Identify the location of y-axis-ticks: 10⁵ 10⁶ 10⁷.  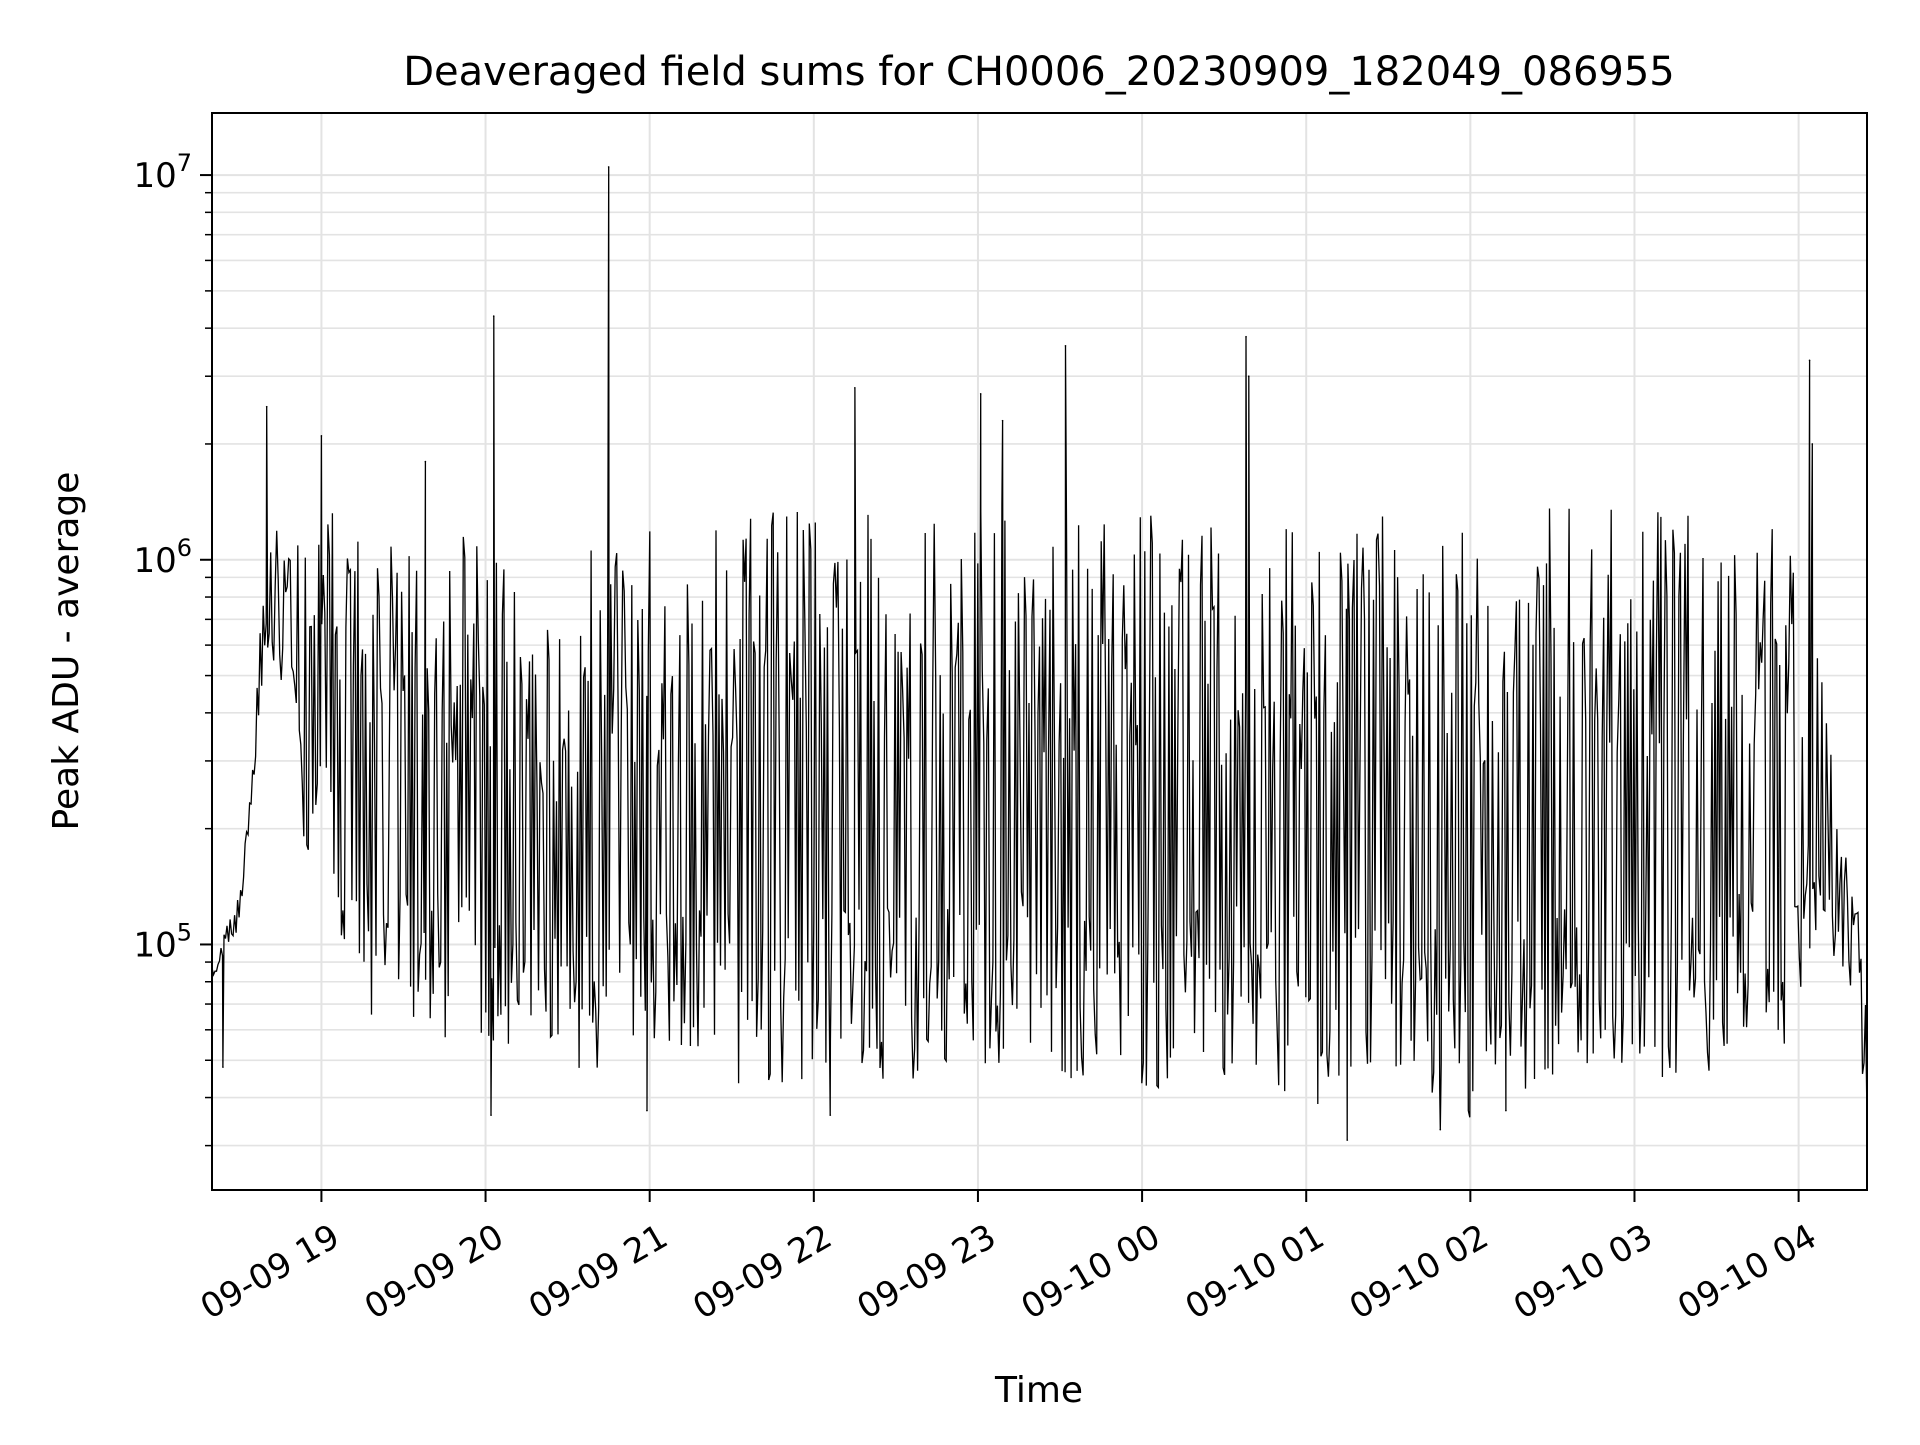
(172, 648).